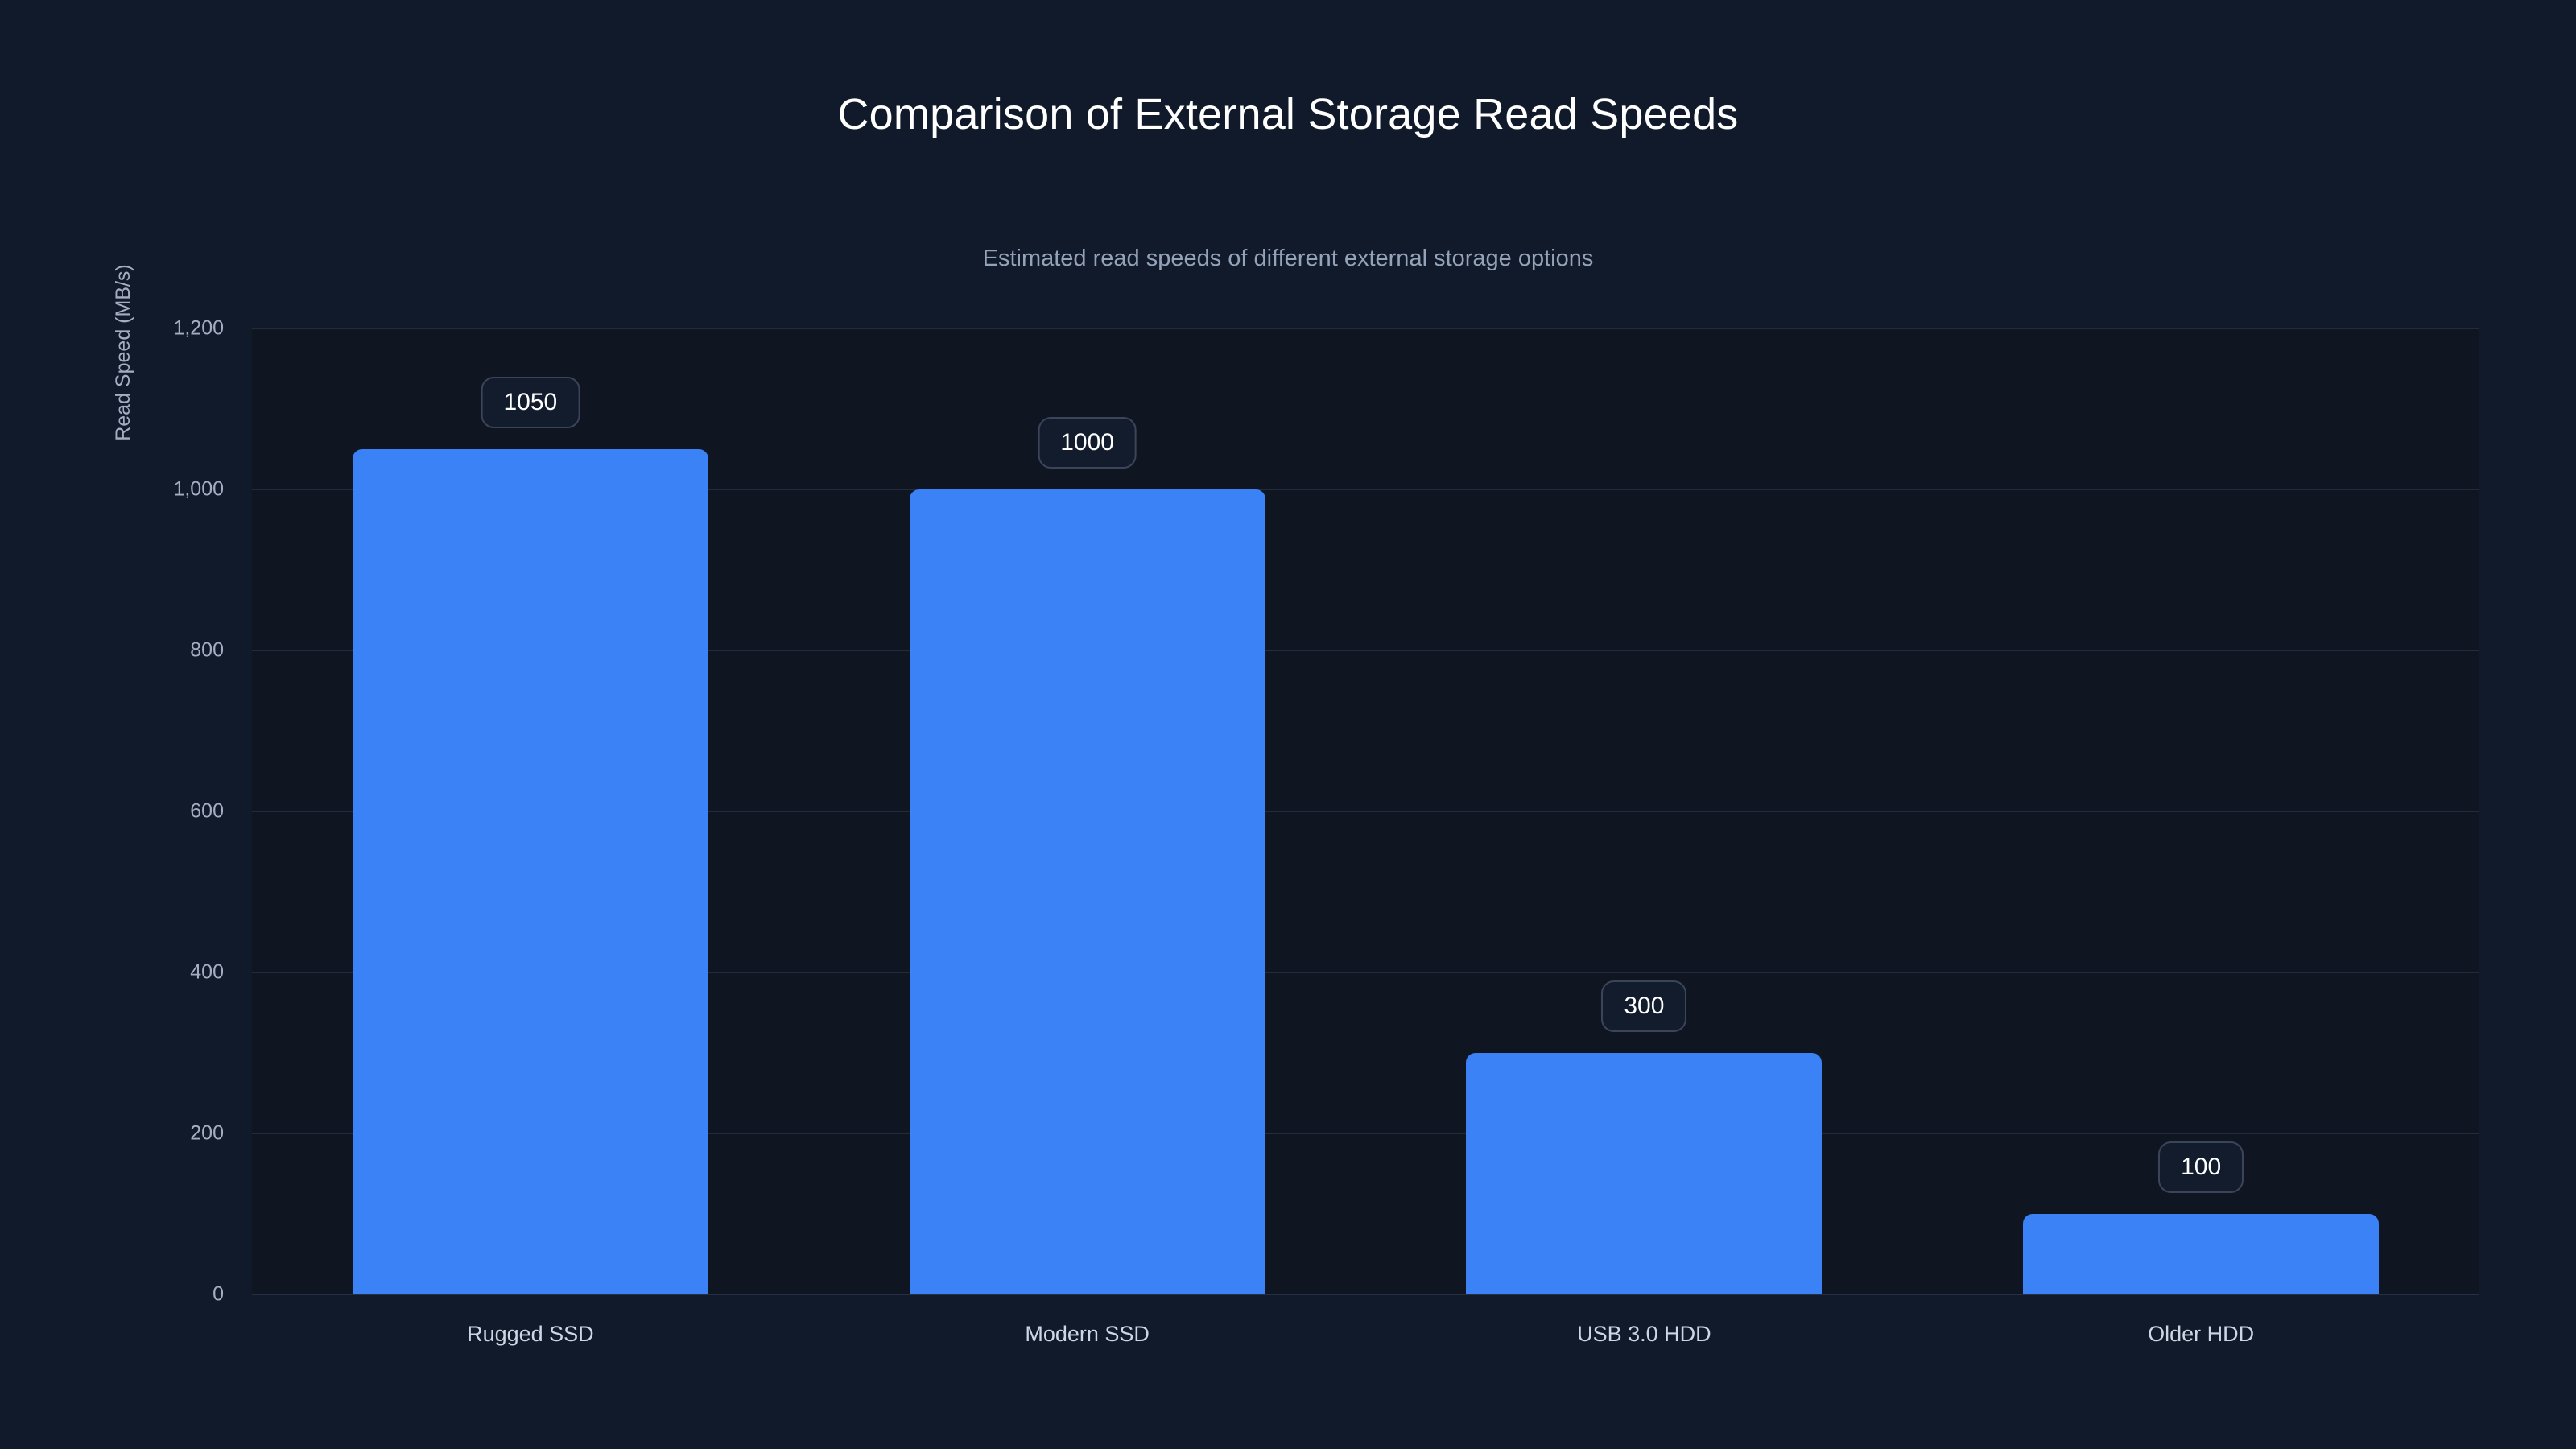 The height and width of the screenshot is (1449, 2576). What do you see at coordinates (1644, 1334) in the screenshot?
I see `x-axis-tick-label: USB 3.0 HDD` at bounding box center [1644, 1334].